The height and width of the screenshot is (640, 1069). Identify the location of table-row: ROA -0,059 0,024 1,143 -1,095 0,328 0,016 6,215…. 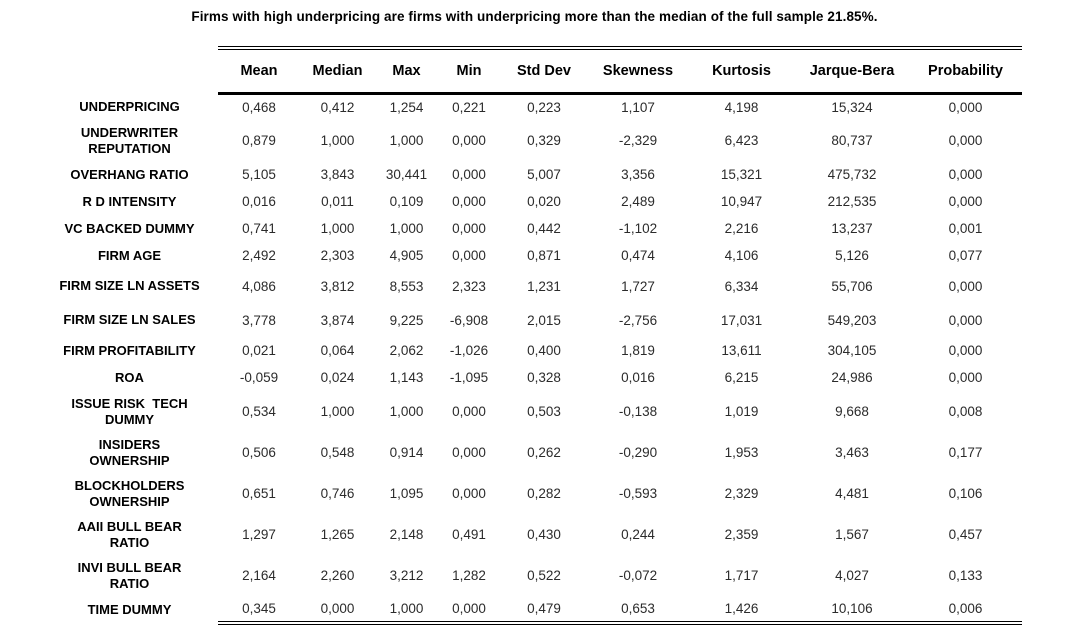
(533, 377).